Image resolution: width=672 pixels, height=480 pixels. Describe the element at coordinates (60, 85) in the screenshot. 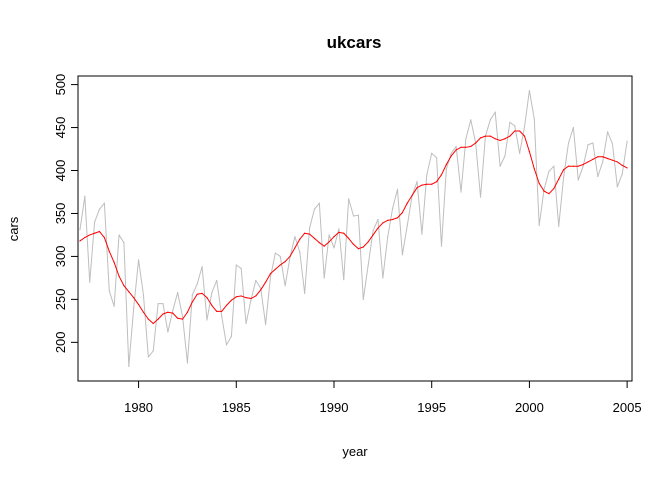

I see `y-tick-label: 500` at that location.